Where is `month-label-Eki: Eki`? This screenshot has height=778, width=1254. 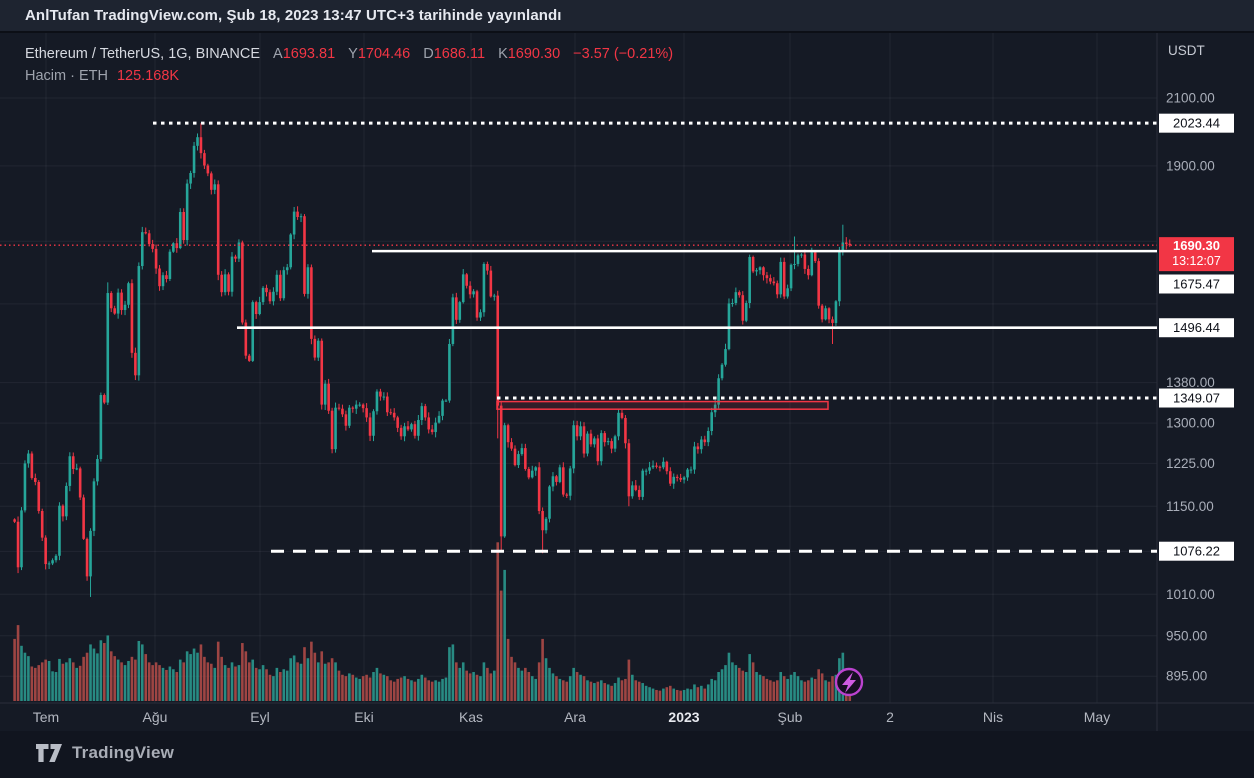 month-label-Eki: Eki is located at coordinates (363, 717).